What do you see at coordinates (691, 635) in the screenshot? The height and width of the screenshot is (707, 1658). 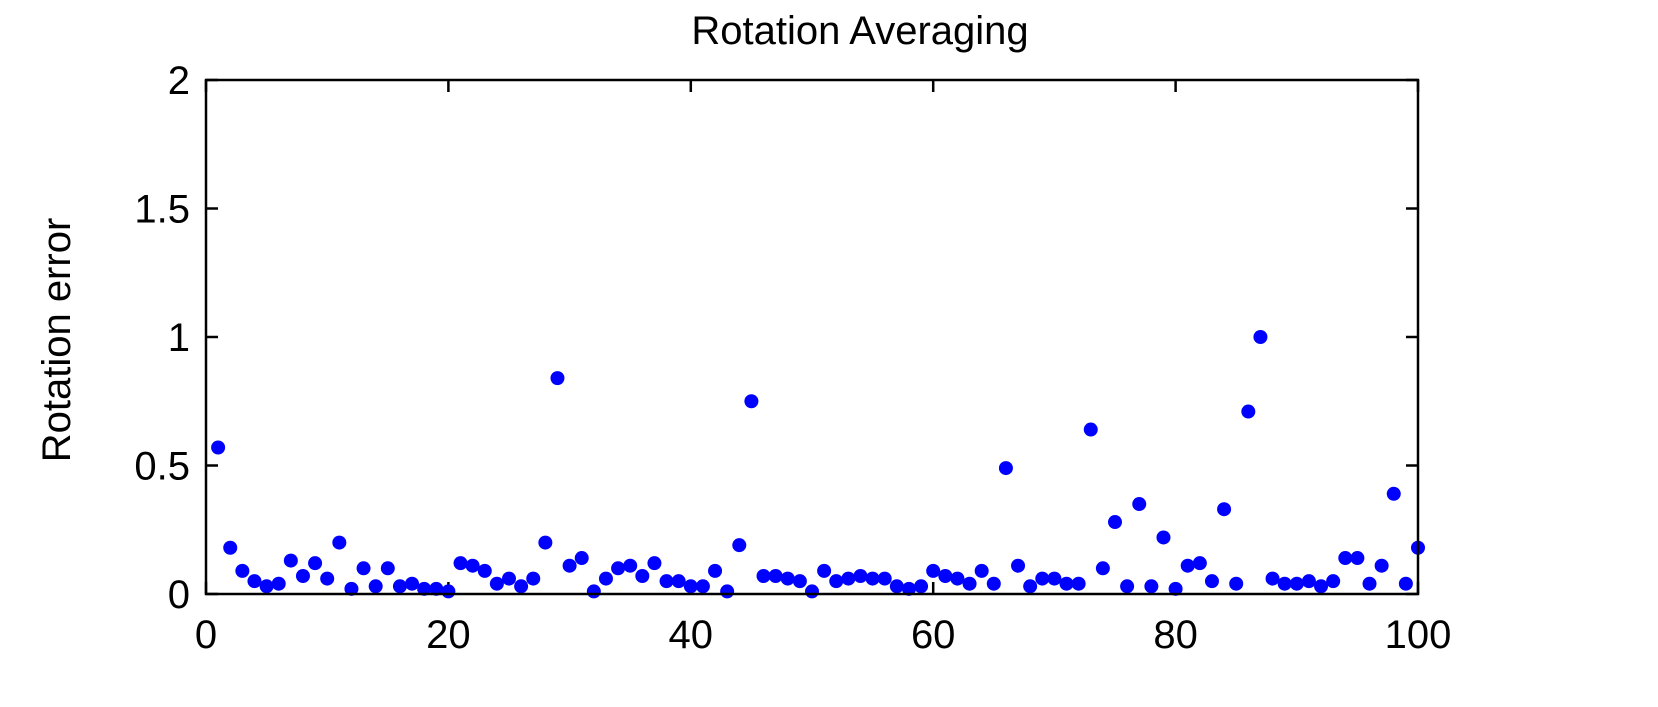 I see `x-tick-label: 40` at bounding box center [691, 635].